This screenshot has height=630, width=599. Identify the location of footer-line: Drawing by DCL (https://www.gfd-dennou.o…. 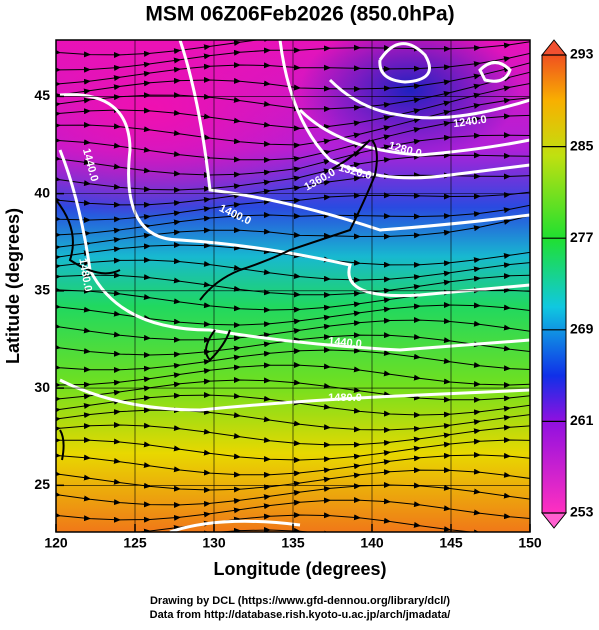
(300, 601).